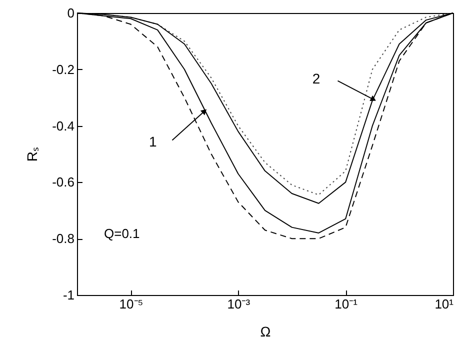  I want to click on annotation: Q=0.1, so click(122, 233).